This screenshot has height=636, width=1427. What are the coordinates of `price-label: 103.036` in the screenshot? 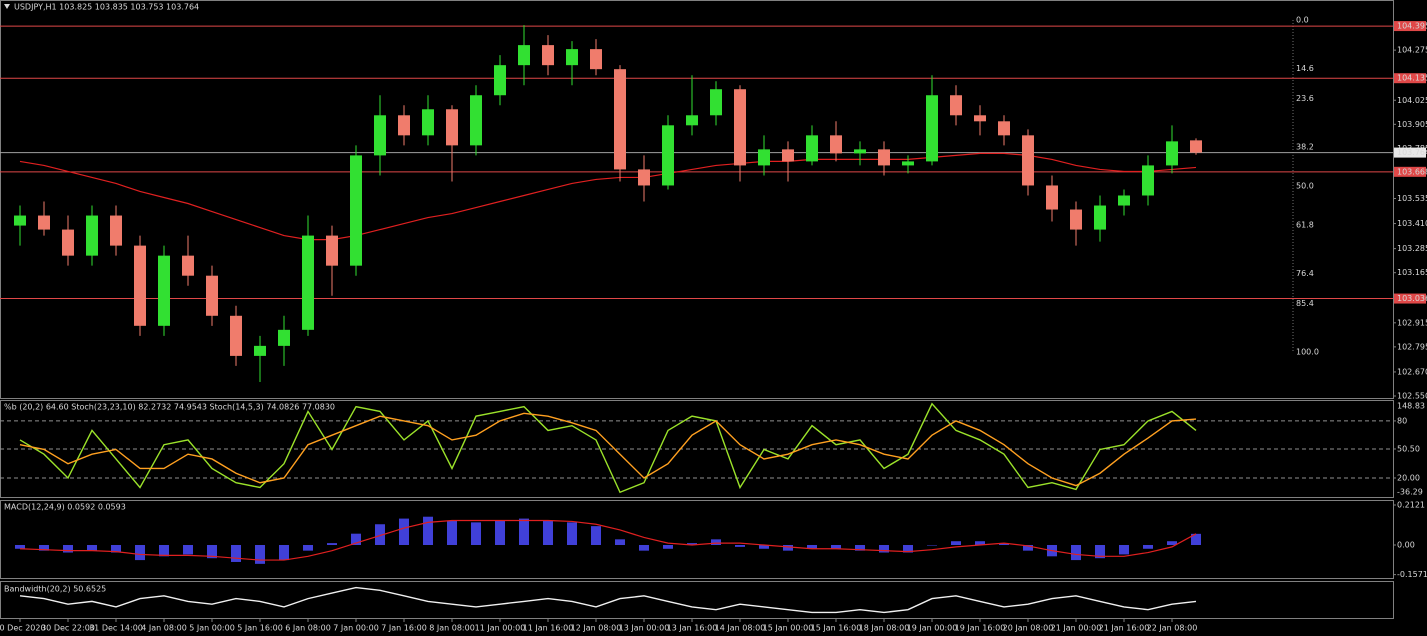 It's located at (1412, 298).